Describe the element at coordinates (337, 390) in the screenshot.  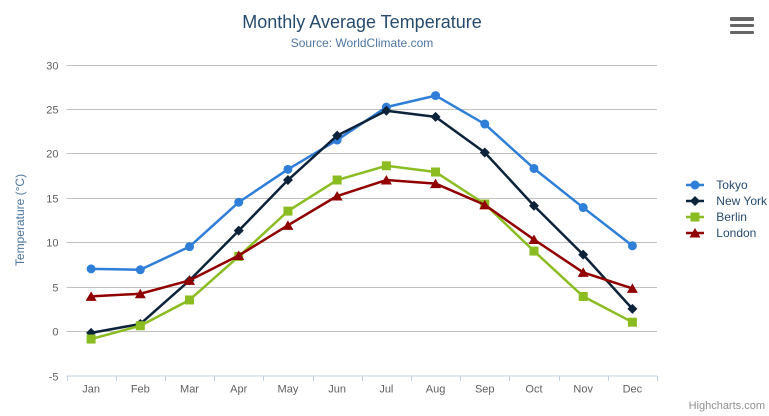
I see `x-axis-tick-label: Jun` at that location.